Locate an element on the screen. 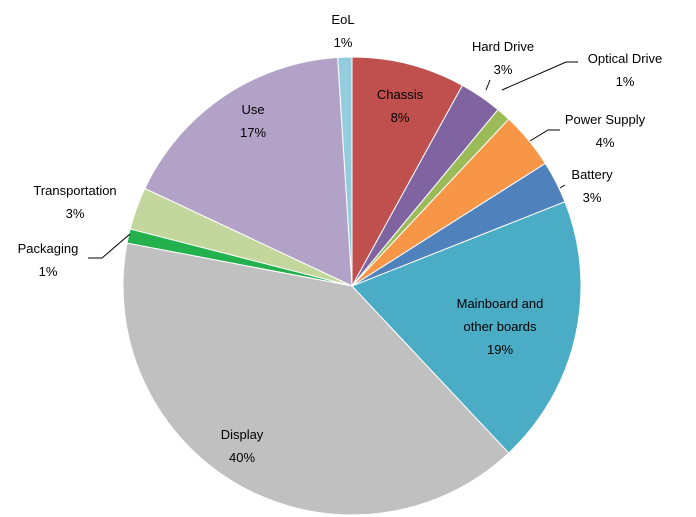  slice-label: Mainboard and other boards 19% is located at coordinates (500, 326).